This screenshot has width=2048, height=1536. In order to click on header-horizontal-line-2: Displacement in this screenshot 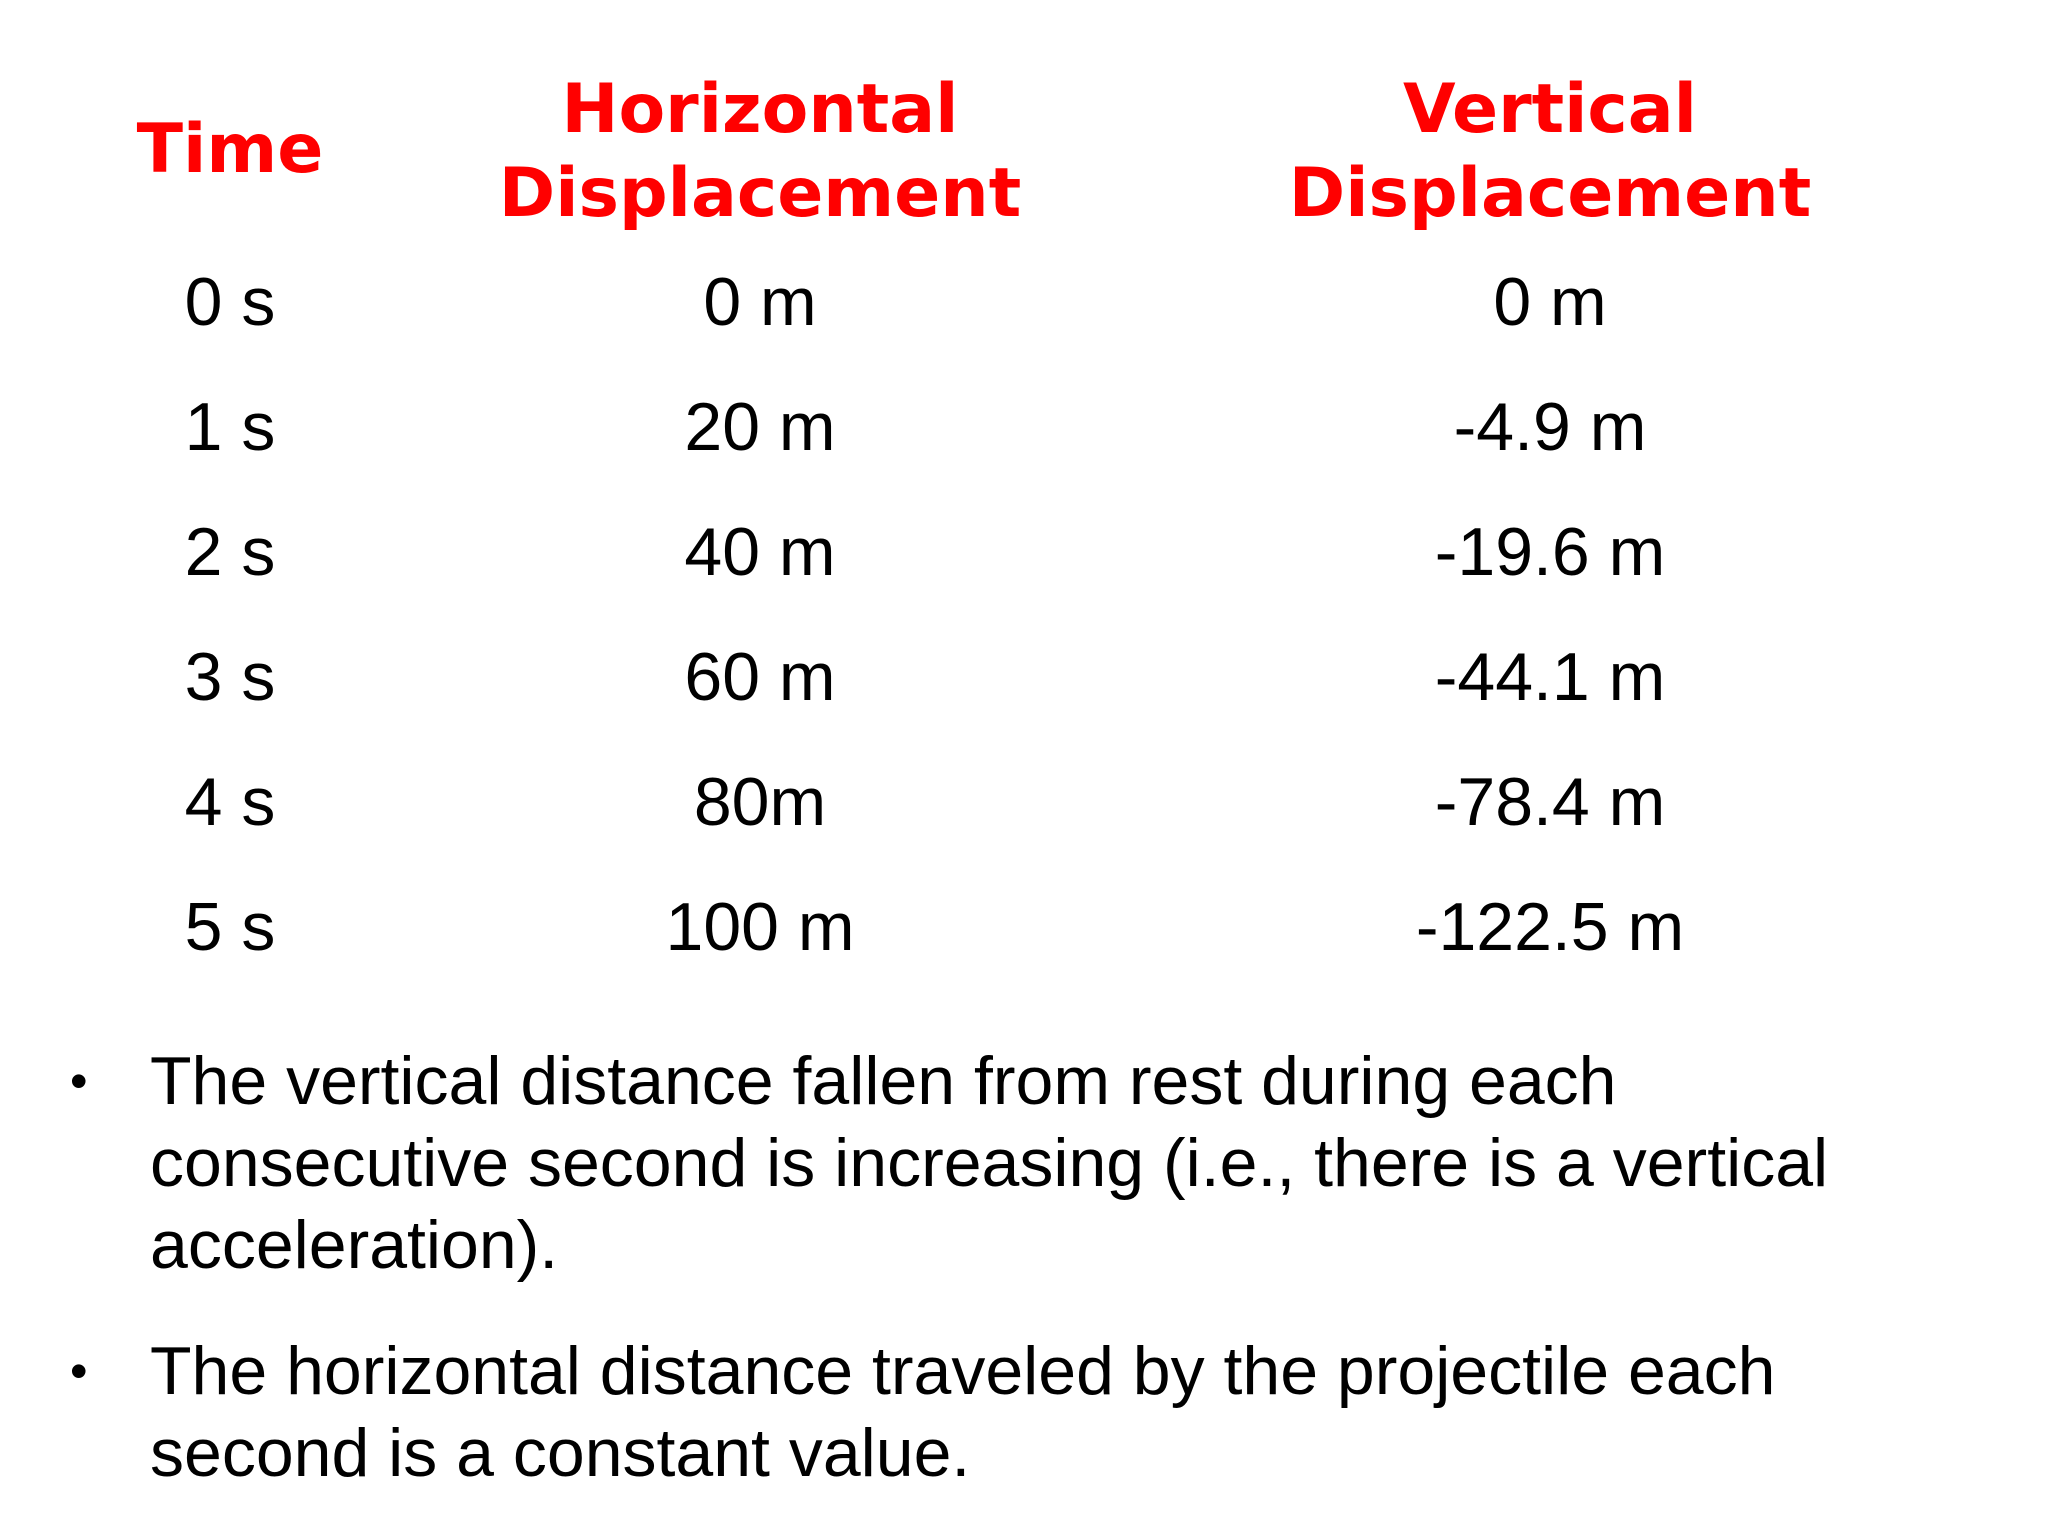, I will do `click(760, 193)`.